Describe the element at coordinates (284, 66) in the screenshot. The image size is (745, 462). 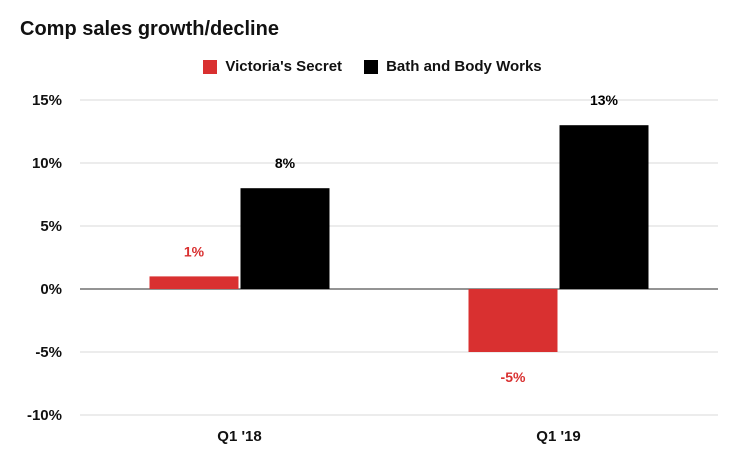
I see `legend-label-victorias-secret: Victoria's Secret` at that location.